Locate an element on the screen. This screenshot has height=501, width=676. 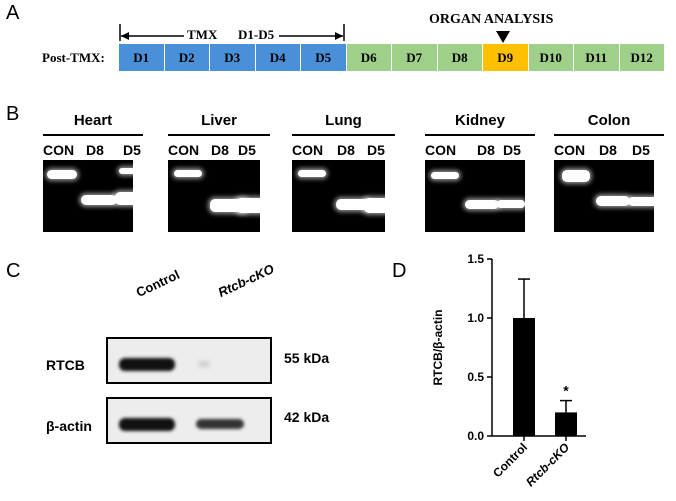
gel-image-liver is located at coordinates (214, 196).